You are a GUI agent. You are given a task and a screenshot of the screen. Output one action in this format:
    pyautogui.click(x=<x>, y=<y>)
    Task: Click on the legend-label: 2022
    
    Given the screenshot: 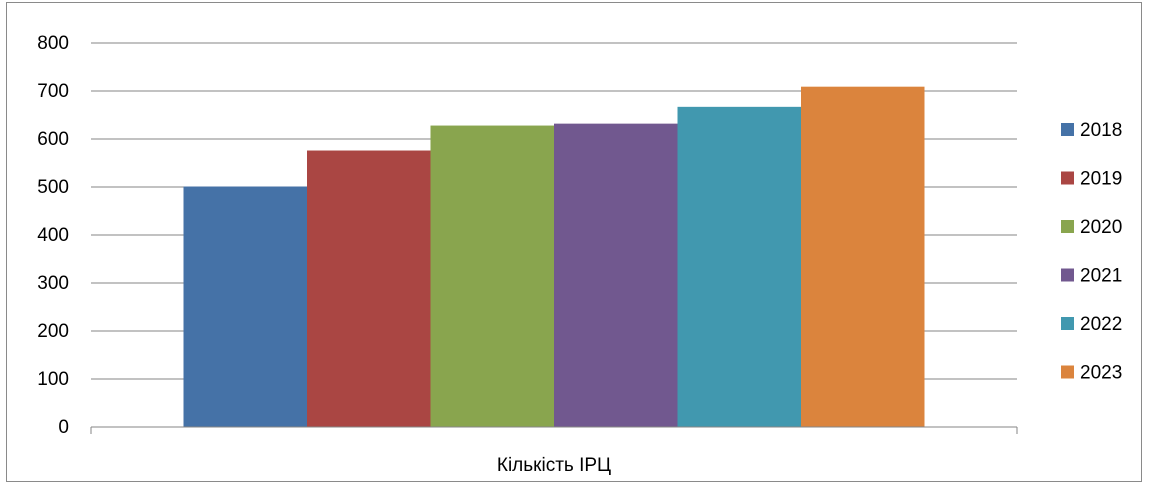 What is the action you would take?
    pyautogui.click(x=1101, y=324)
    